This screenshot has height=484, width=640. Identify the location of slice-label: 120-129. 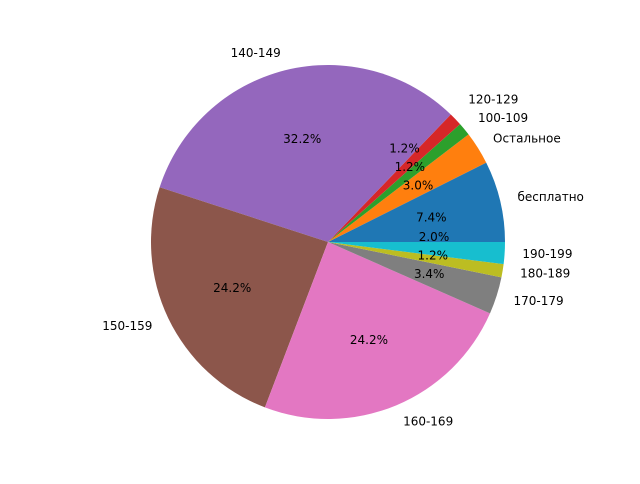
(493, 99).